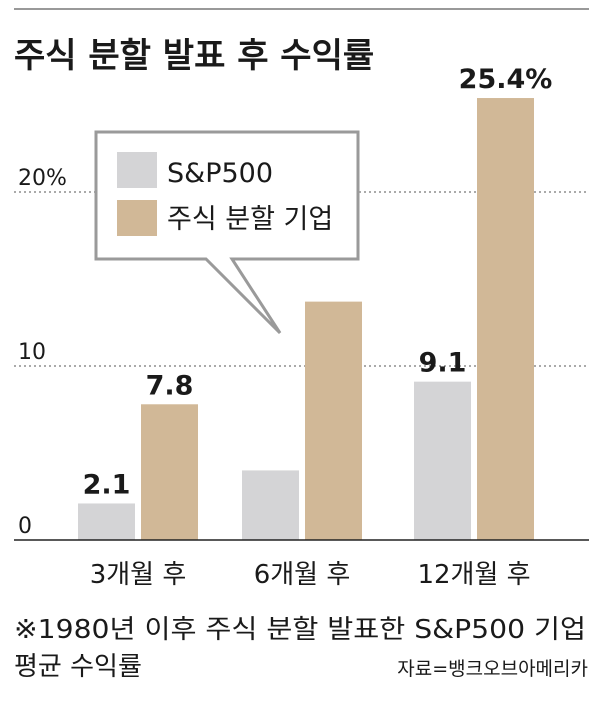 The image size is (601, 701). I want to click on y-tick-label: 10, so click(32, 352).